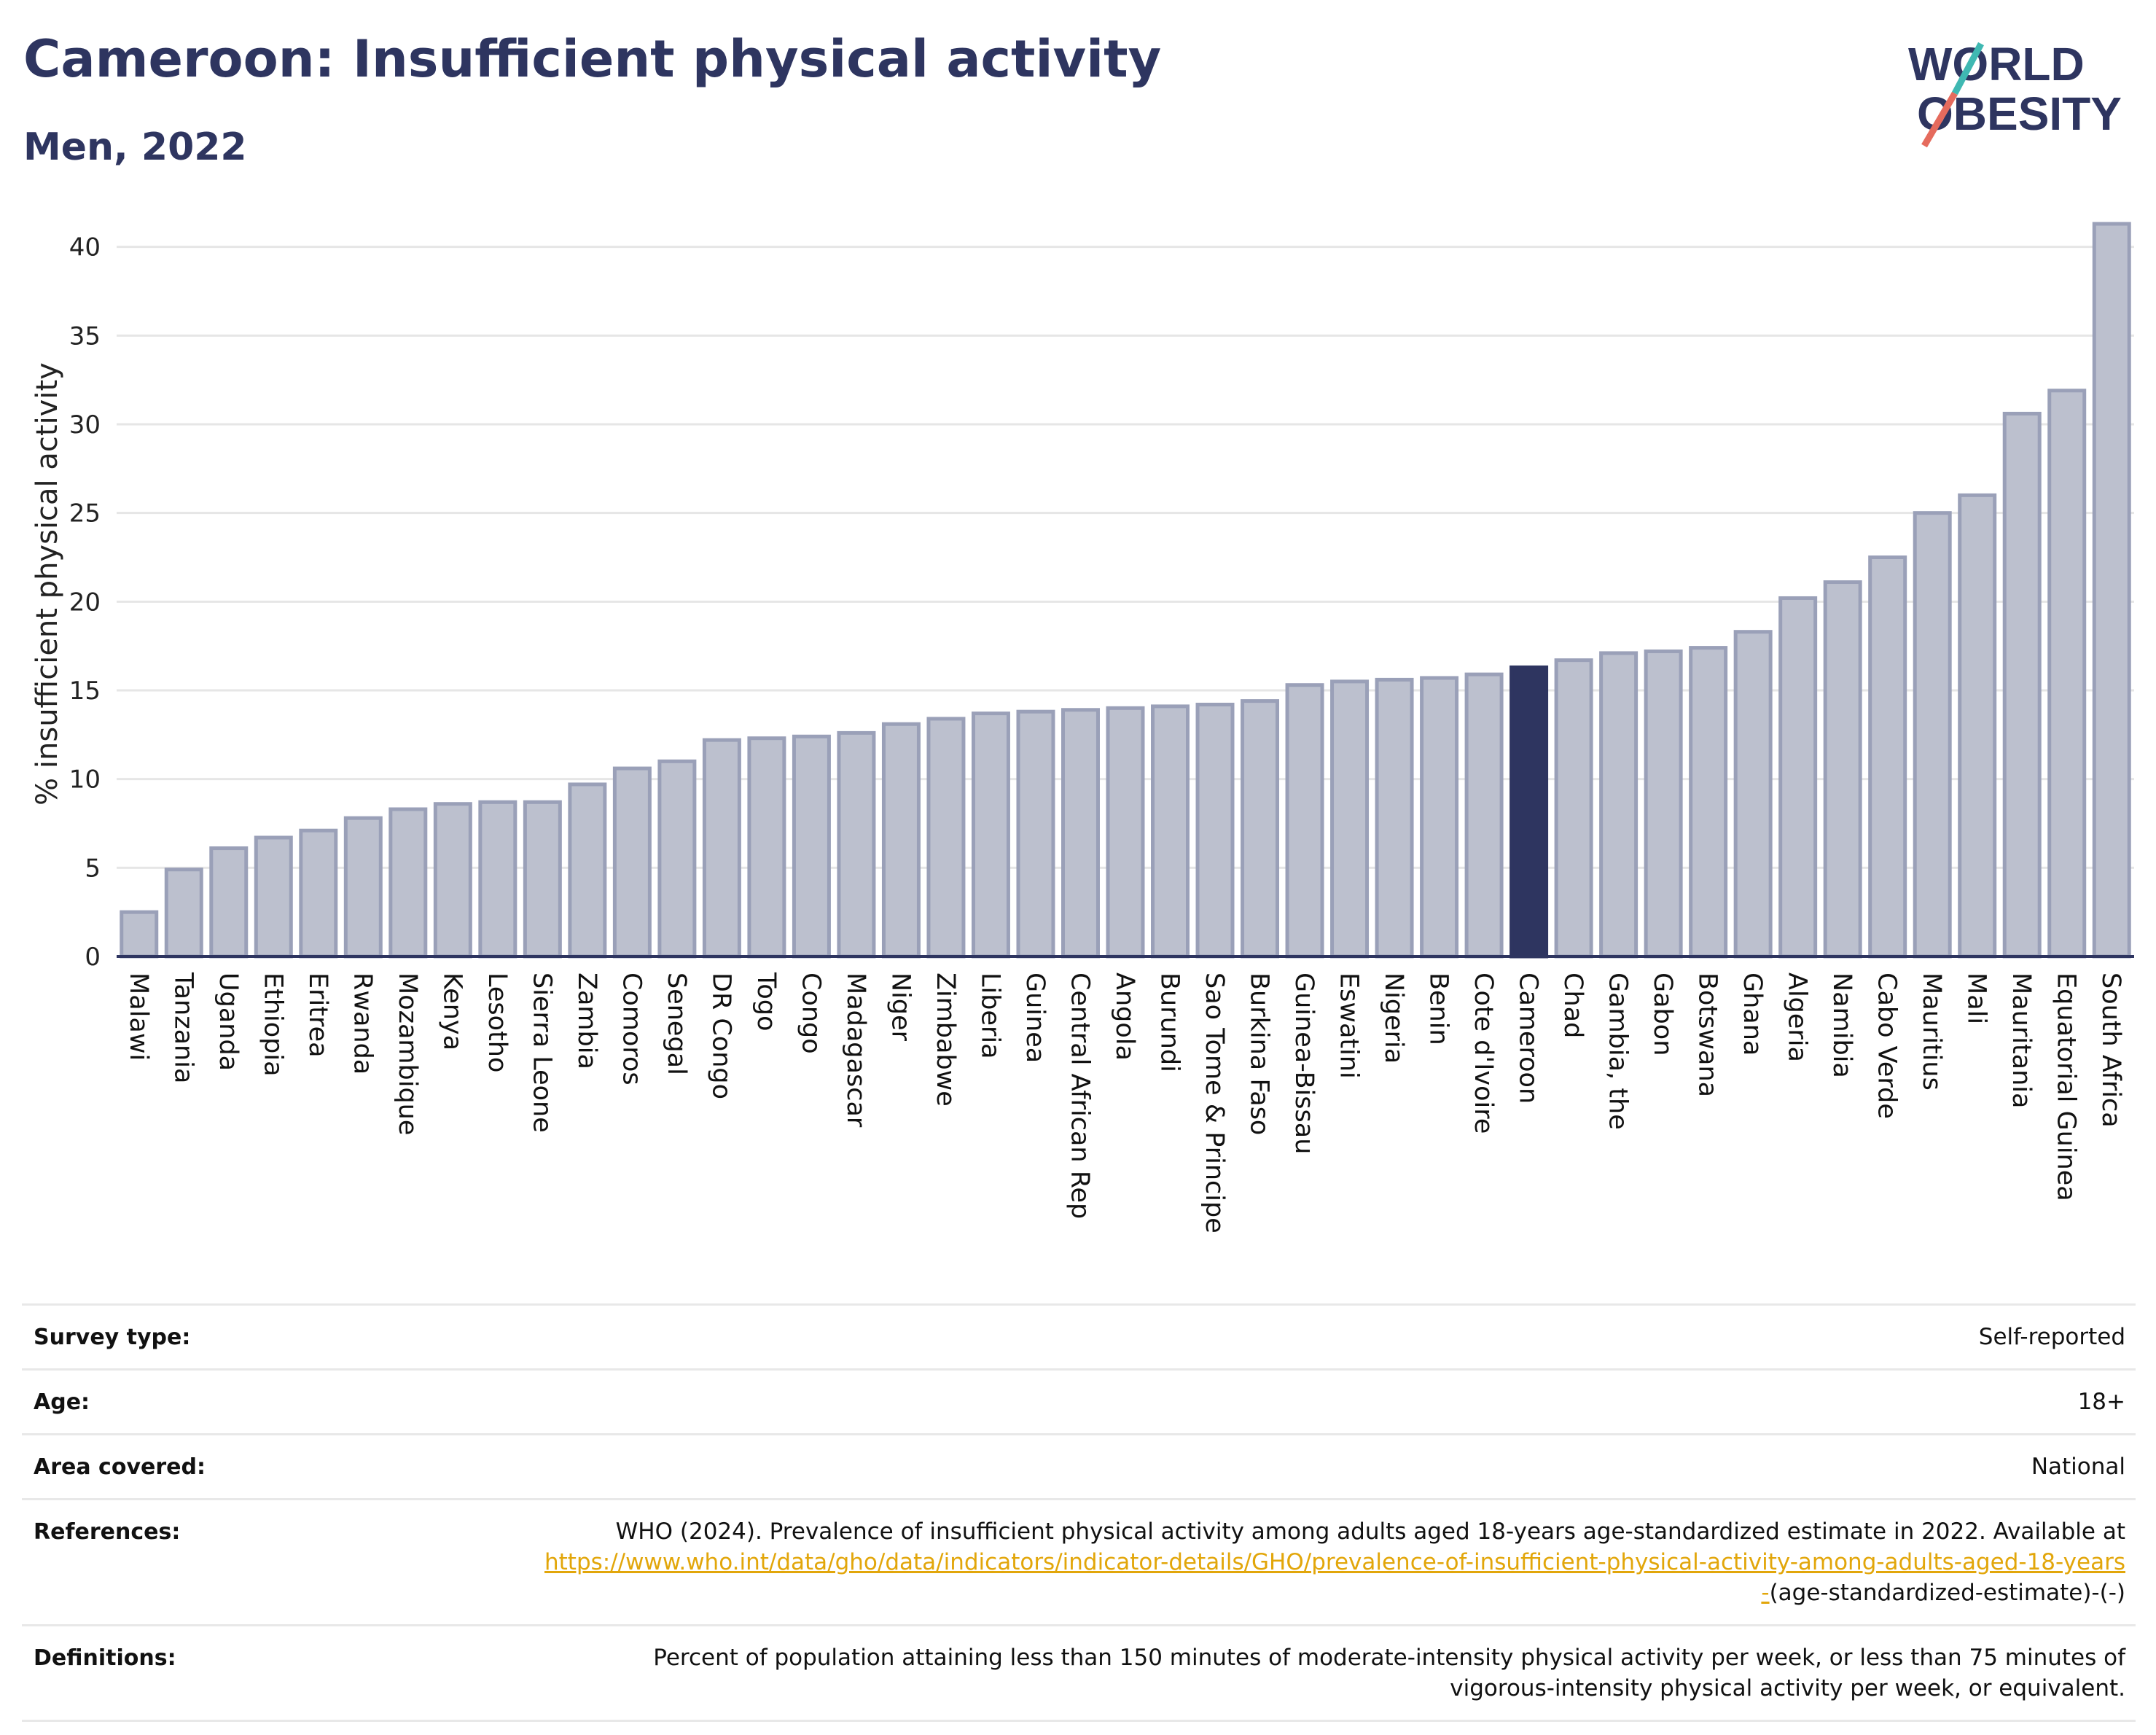  What do you see at coordinates (451, 1011) in the screenshot?
I see `x-tick-label: Kenya` at bounding box center [451, 1011].